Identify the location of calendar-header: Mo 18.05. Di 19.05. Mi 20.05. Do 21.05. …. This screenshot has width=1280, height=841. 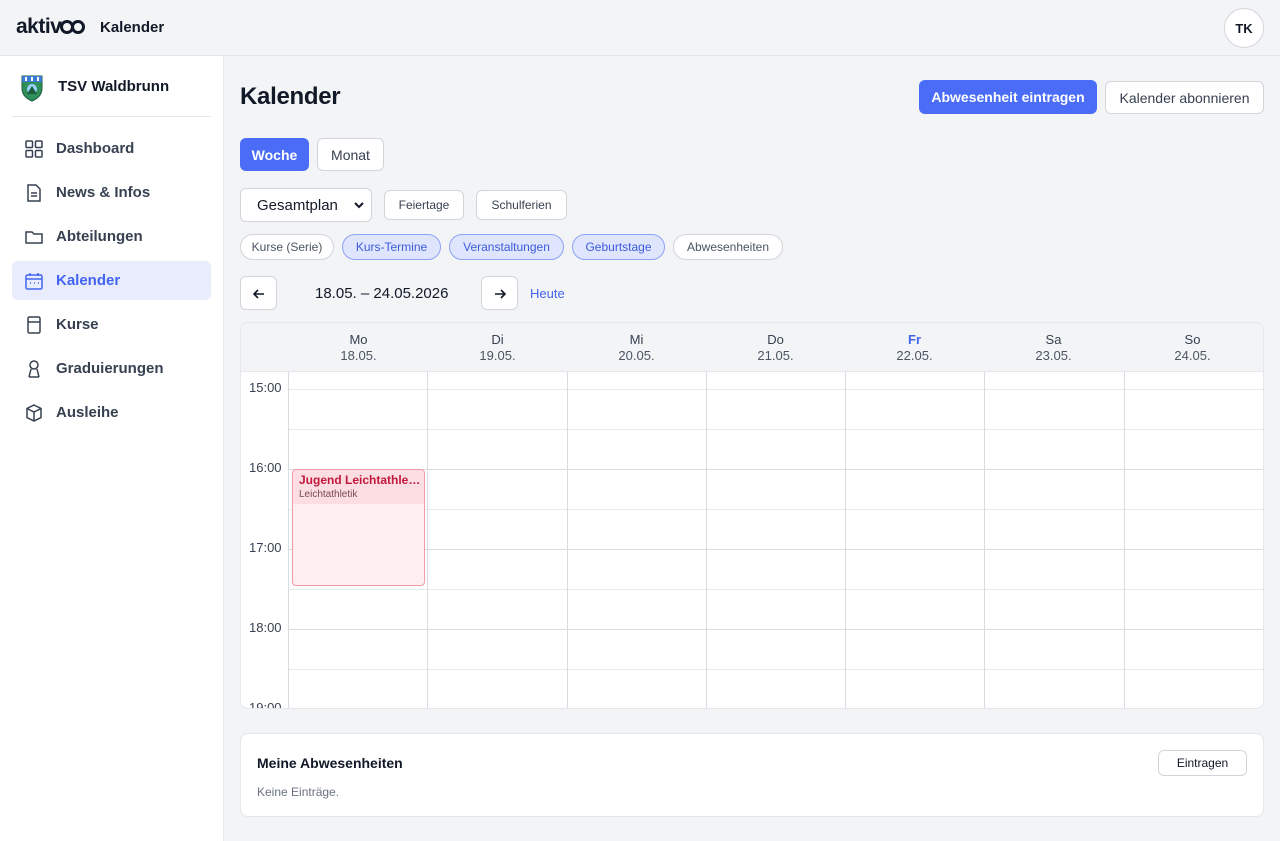
(752, 347).